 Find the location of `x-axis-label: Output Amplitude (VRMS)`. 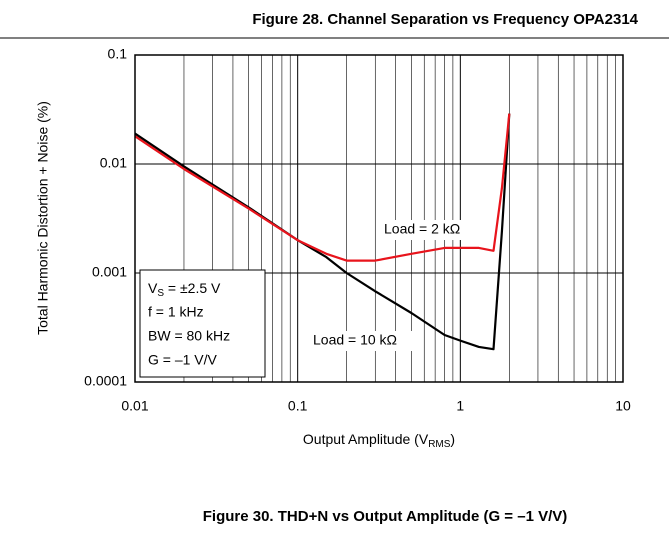

x-axis-label: Output Amplitude (VRMS) is located at coordinates (379, 440).